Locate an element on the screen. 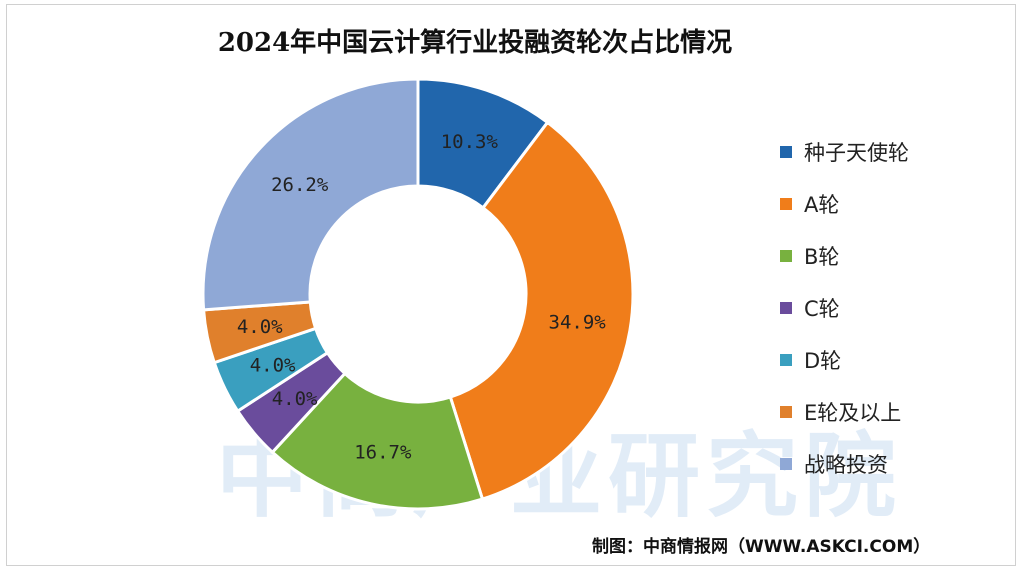  data-label-6: 4.0% is located at coordinates (260, 327).